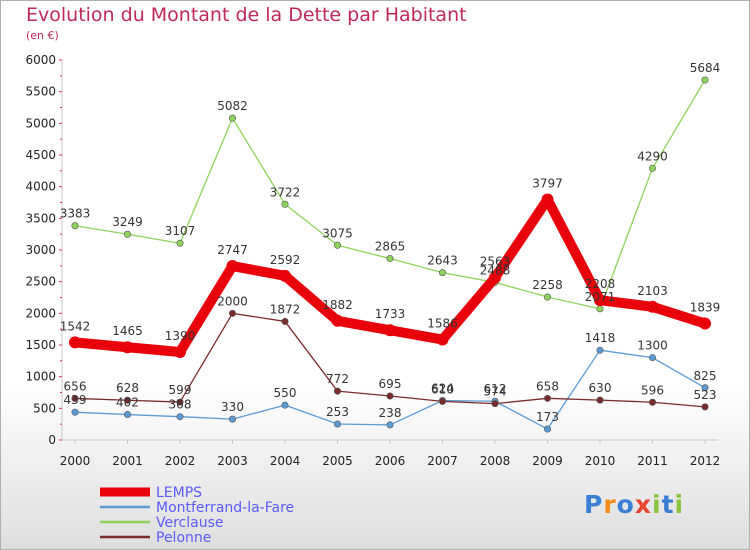 The image size is (750, 550). I want to click on x-tick-label: 2006, so click(390, 461).